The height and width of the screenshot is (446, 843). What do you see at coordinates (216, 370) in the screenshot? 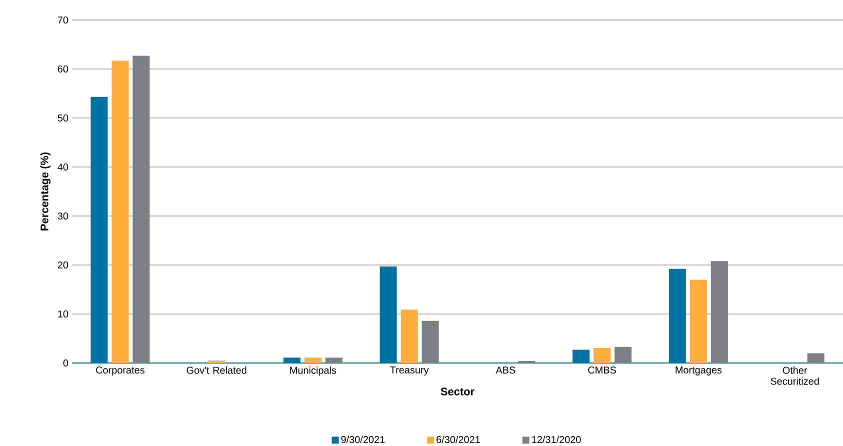
I see `x-tick-label: Gov't Related` at bounding box center [216, 370].